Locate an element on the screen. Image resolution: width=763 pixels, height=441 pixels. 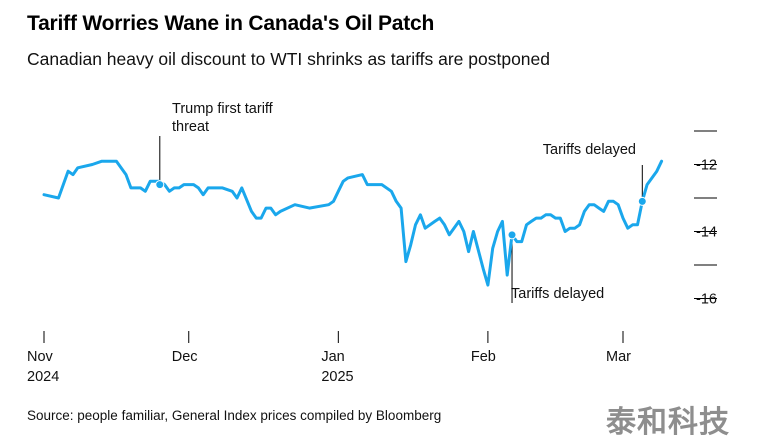
x-tick-label: Jan is located at coordinates (332, 357).